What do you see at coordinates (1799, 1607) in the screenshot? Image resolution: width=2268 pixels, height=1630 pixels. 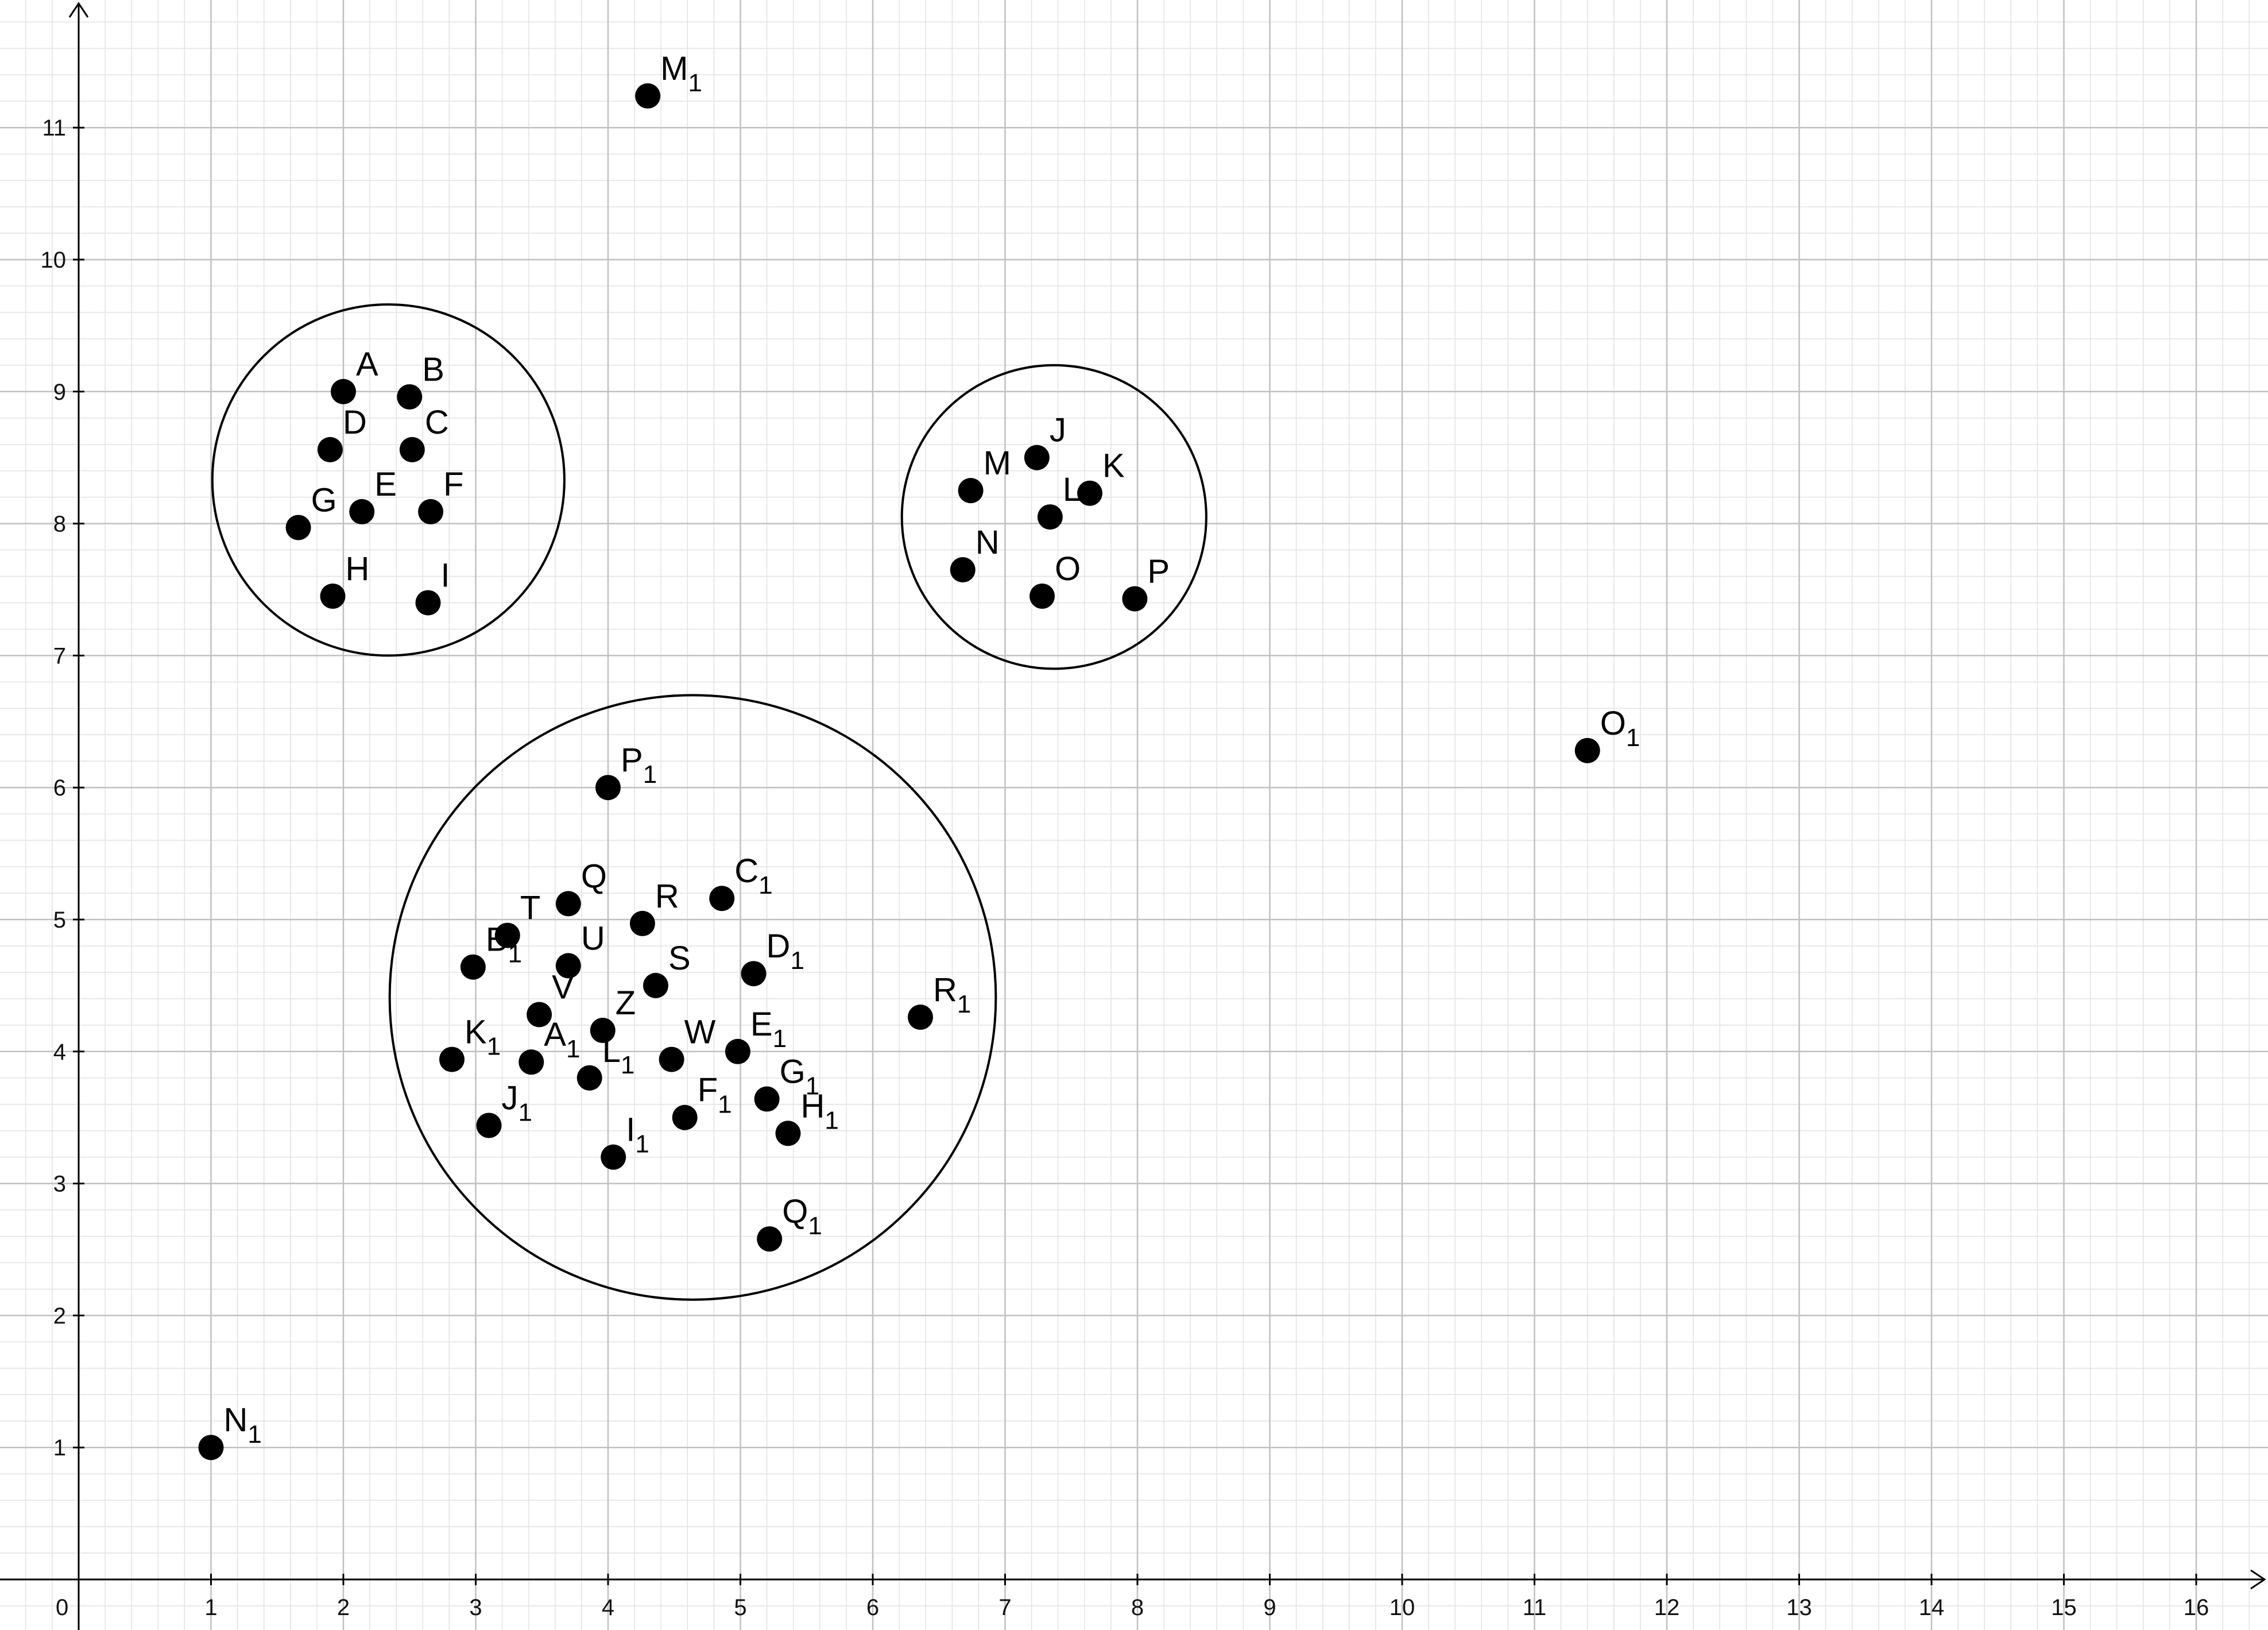 I see `x-tick-label: 13` at bounding box center [1799, 1607].